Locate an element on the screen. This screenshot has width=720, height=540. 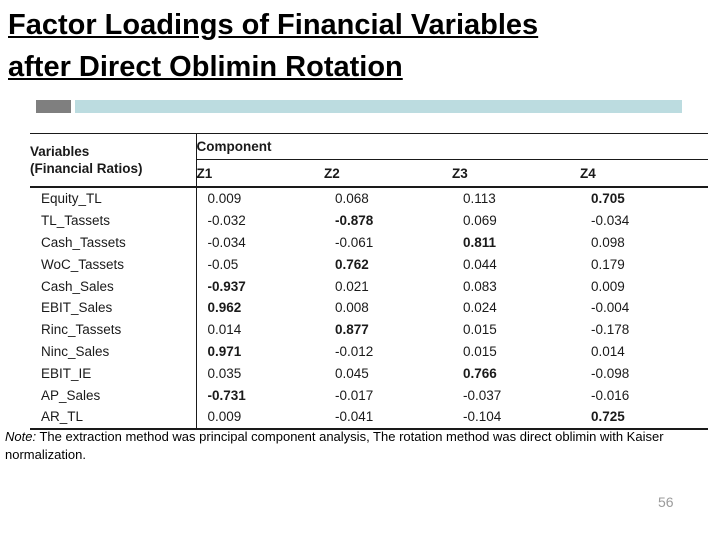
loading-value-z2: 0.877 is located at coordinates (352, 330).